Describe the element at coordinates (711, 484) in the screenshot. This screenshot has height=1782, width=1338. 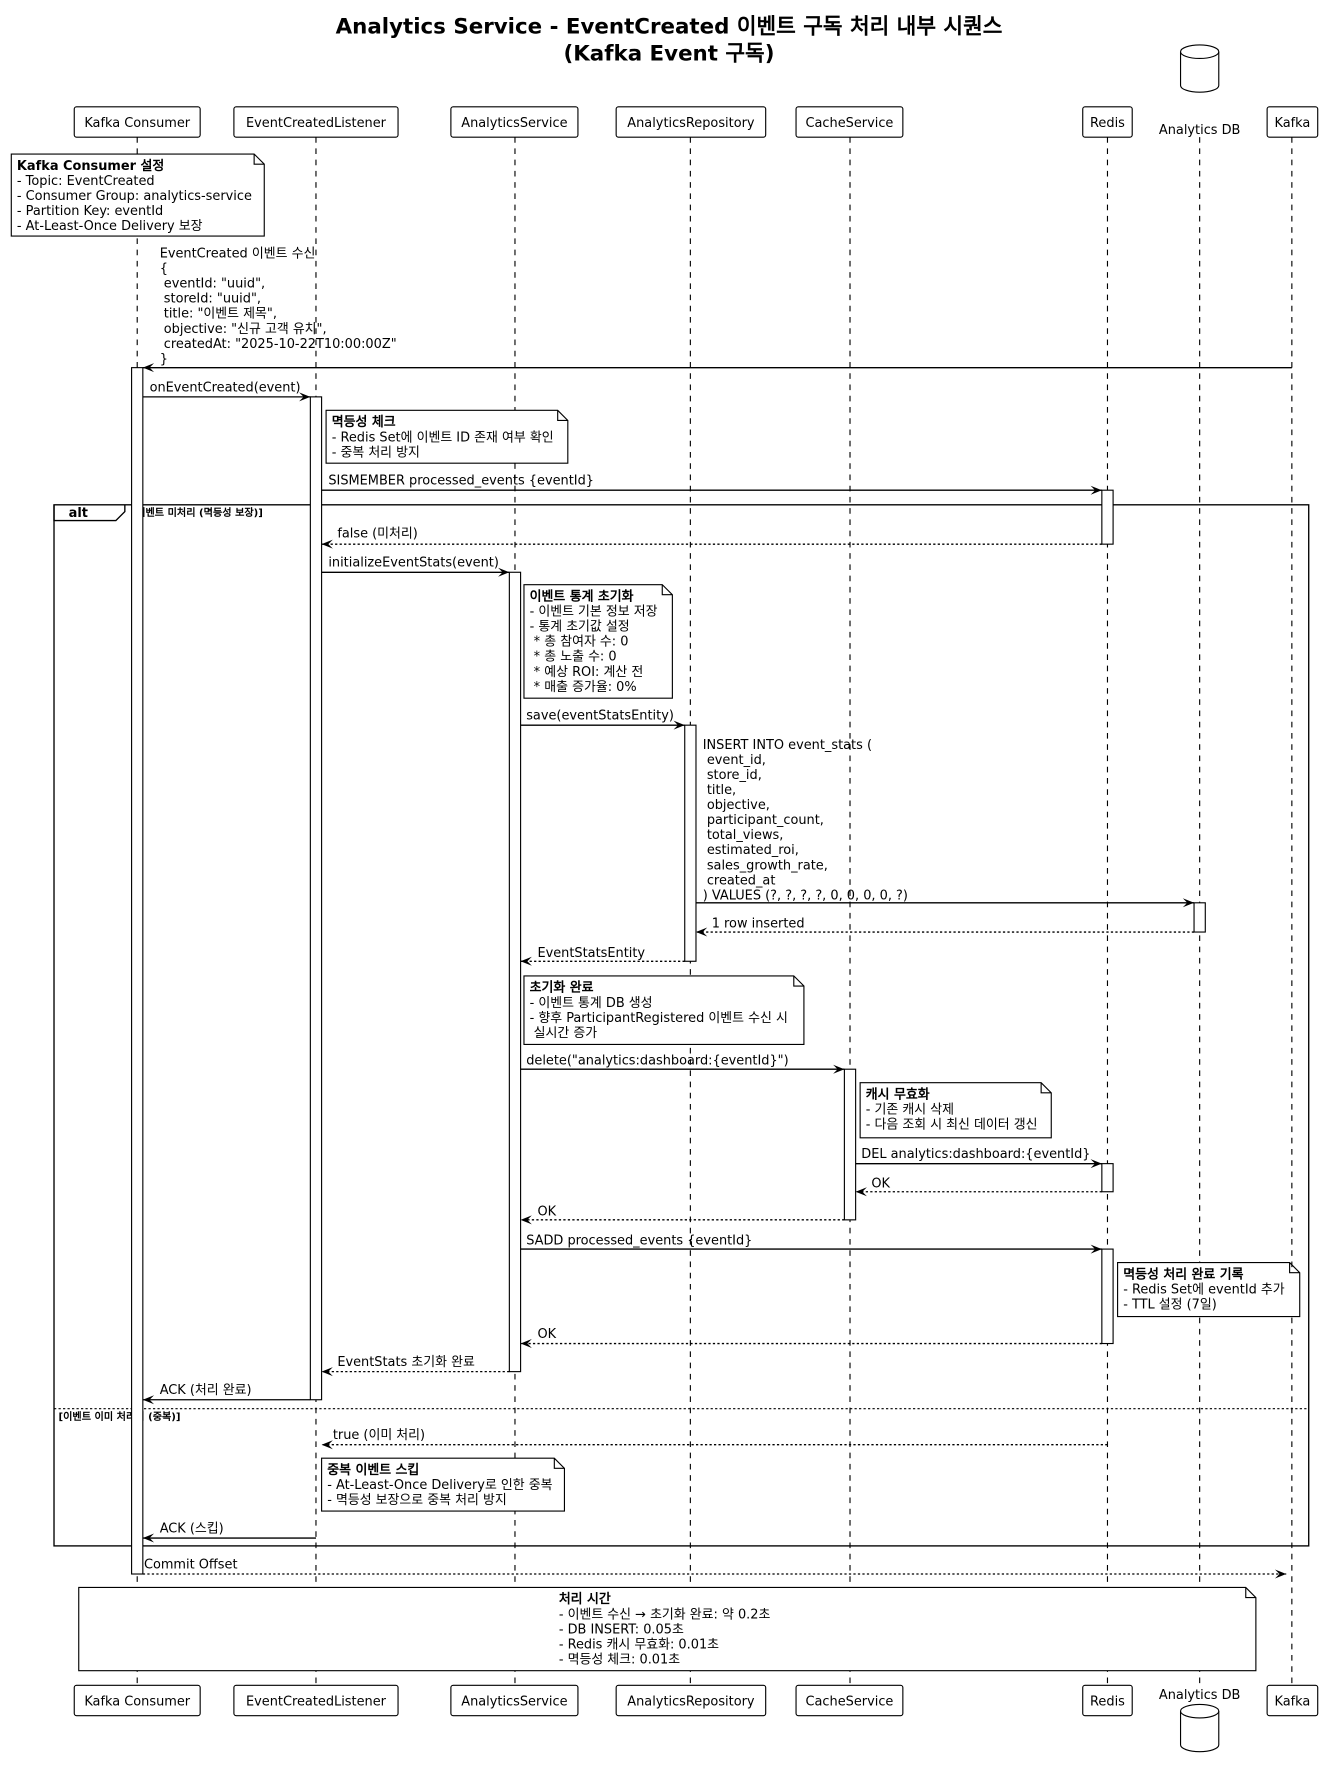
I see `message-event-created-listener-to-redis: SISMEMBER processed_events {eventId}` at that location.